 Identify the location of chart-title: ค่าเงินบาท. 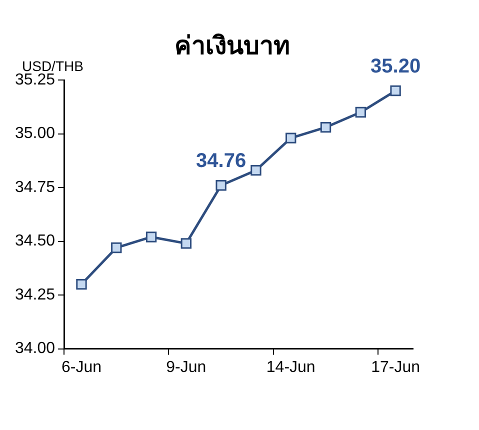
(232, 46).